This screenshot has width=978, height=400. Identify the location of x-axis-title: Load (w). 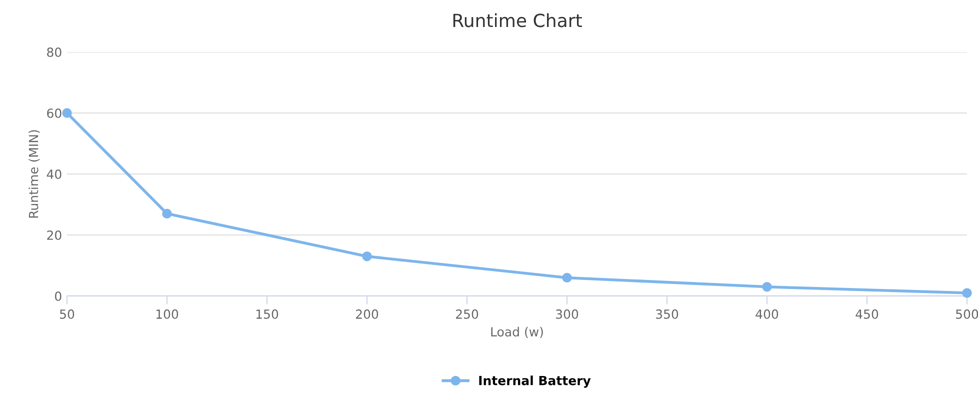
(517, 332).